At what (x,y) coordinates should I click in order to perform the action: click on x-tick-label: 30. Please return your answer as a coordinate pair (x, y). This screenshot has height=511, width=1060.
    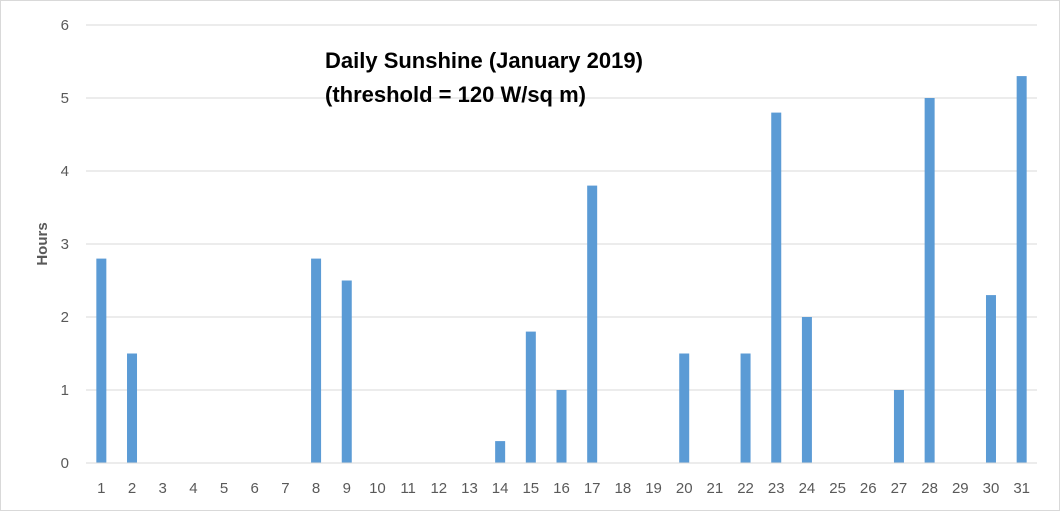
    Looking at the image, I should click on (991, 488).